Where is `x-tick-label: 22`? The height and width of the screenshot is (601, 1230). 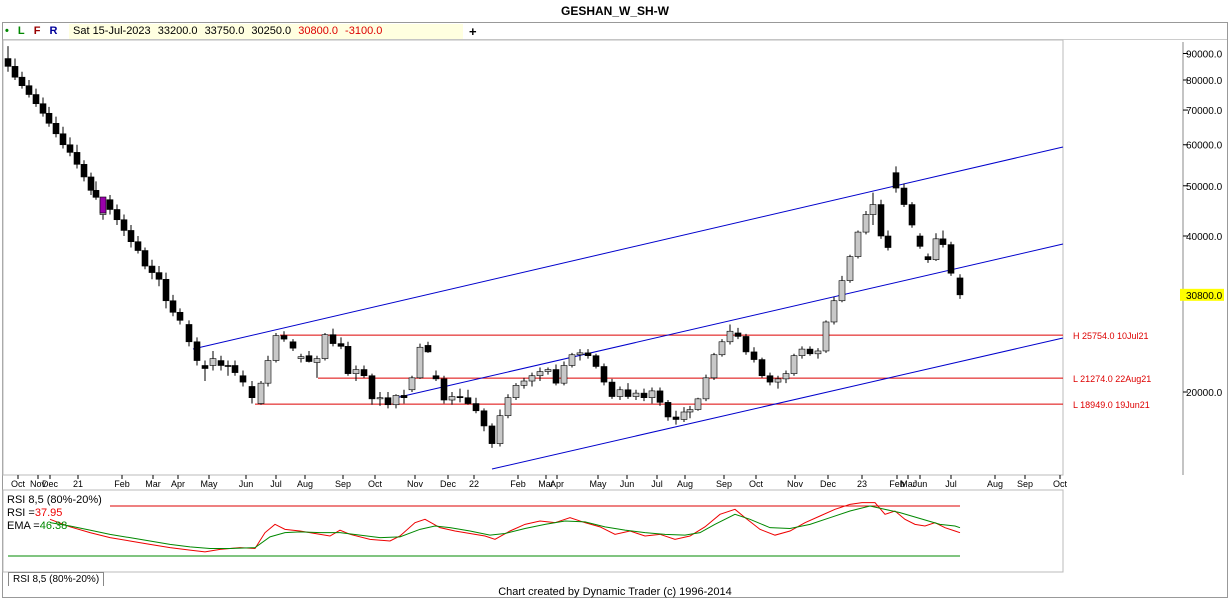
x-tick-label: 22 is located at coordinates (474, 484).